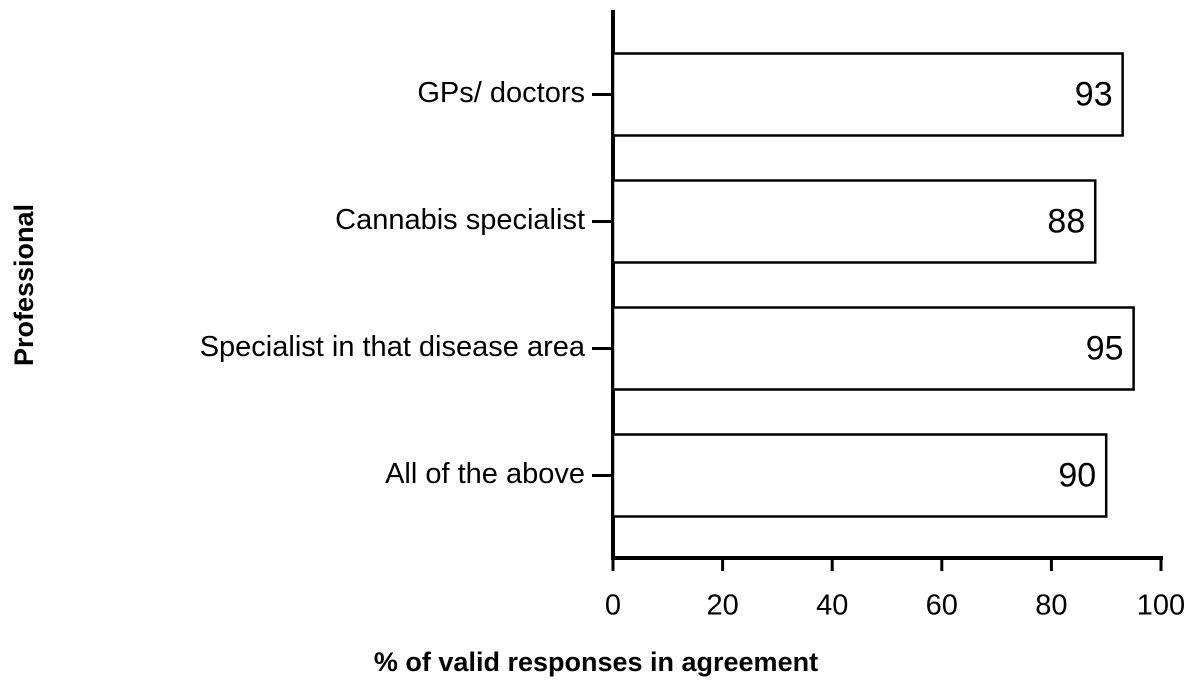 This screenshot has height=695, width=1200. I want to click on y-tick-label: All of the above, so click(485, 474).